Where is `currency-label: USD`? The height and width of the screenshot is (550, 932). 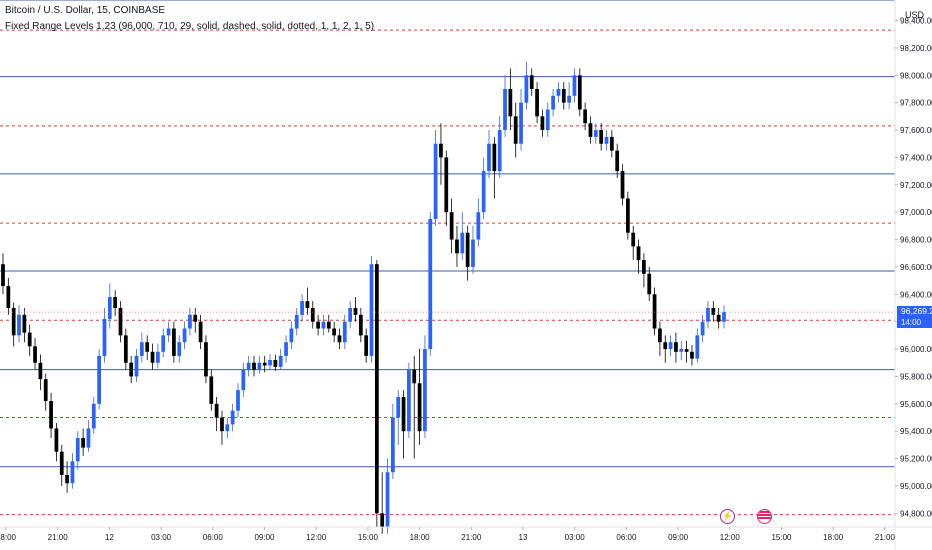 currency-label: USD is located at coordinates (915, 15).